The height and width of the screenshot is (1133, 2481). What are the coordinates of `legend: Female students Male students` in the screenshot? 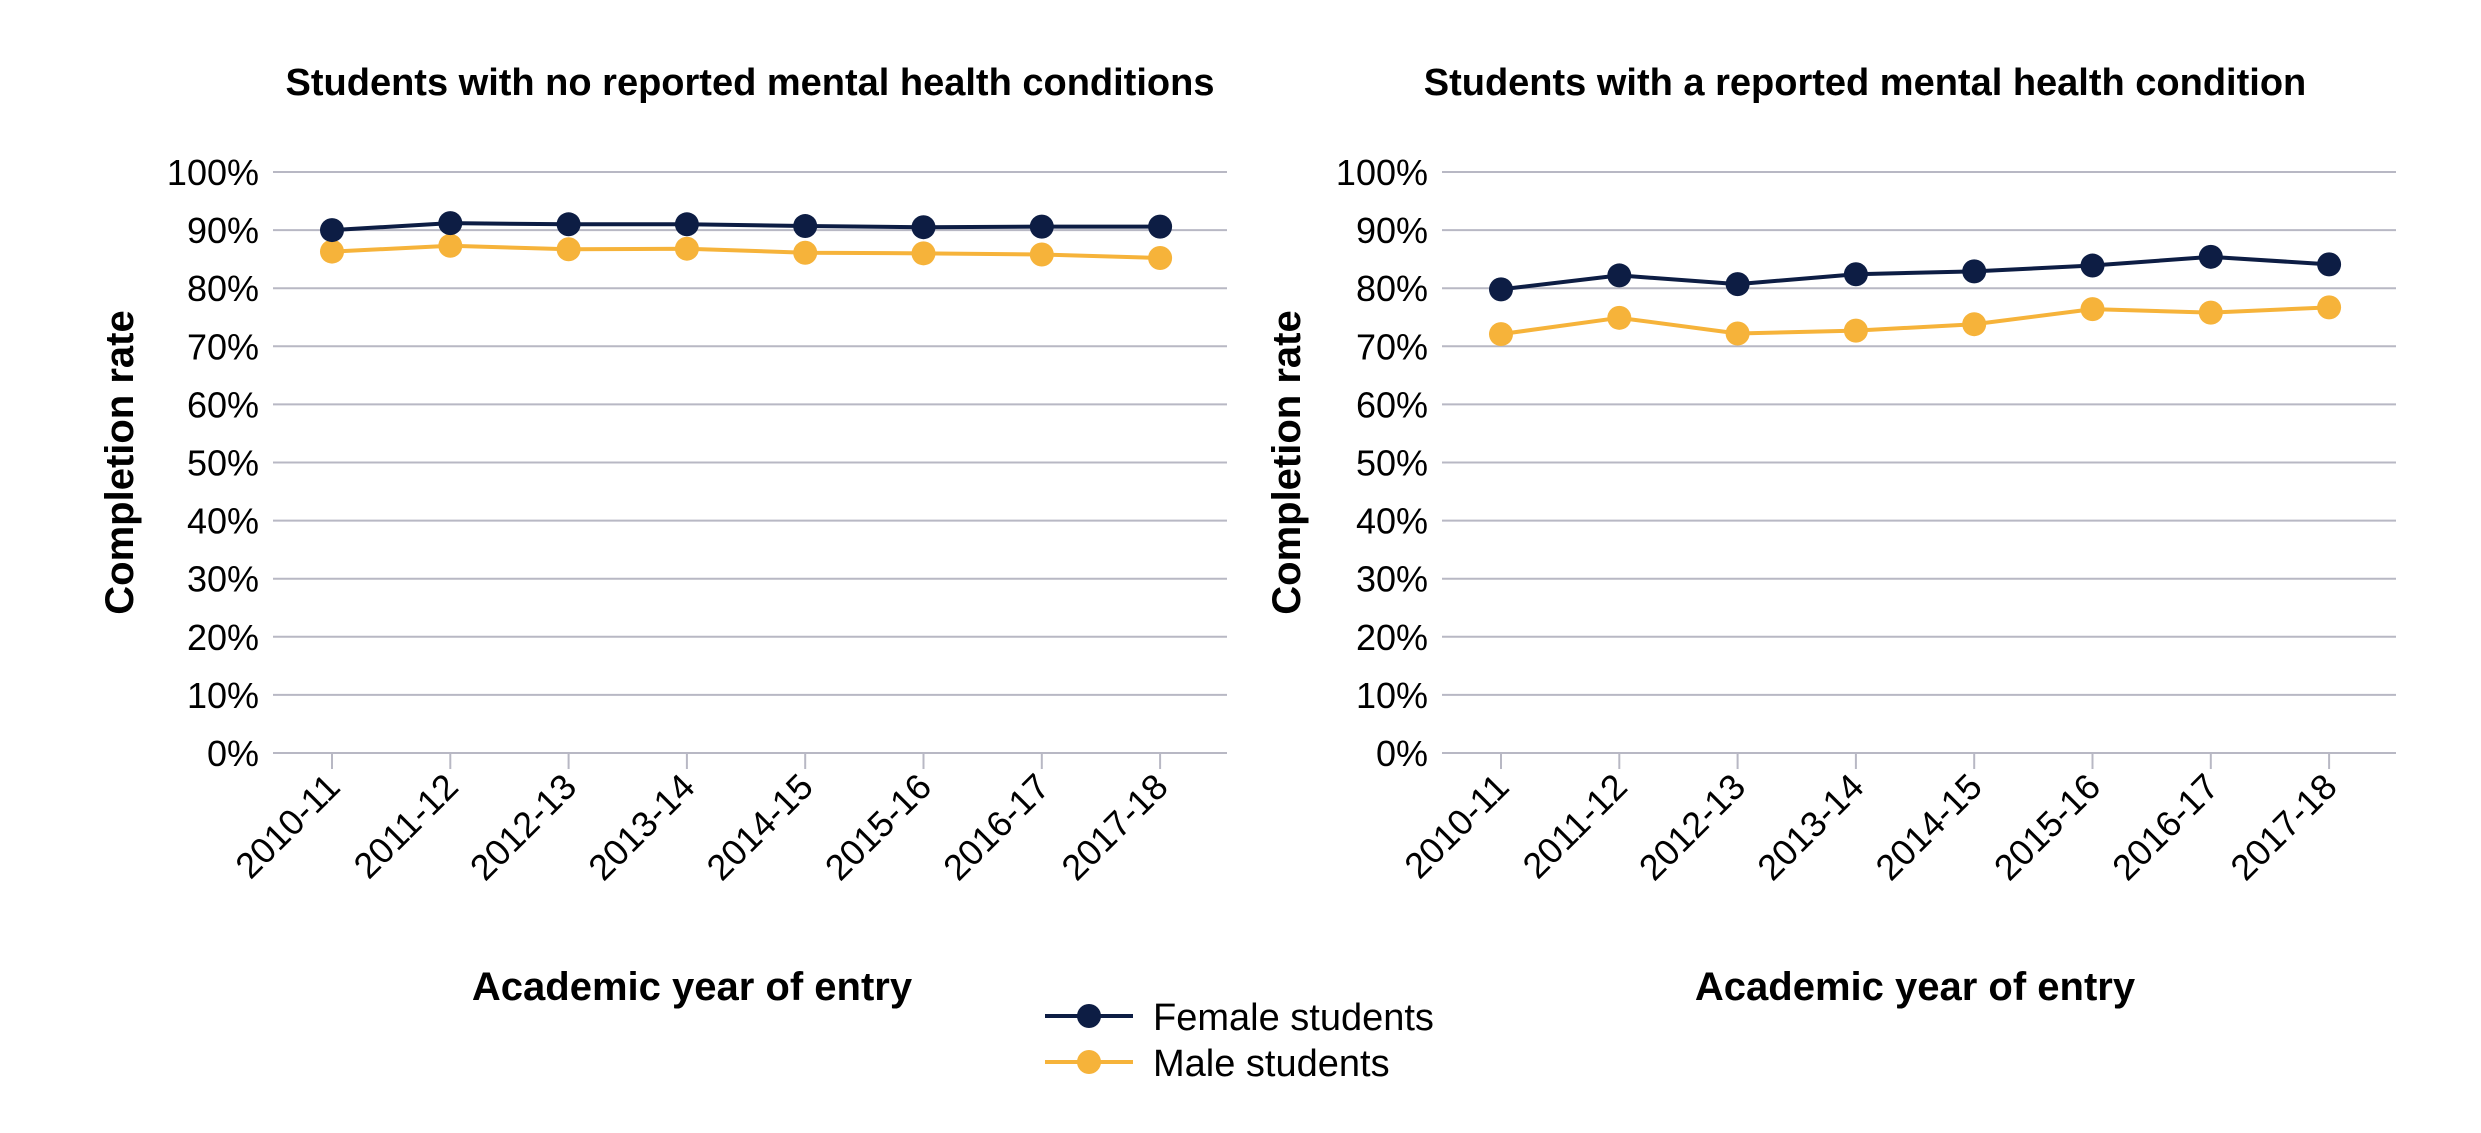 It's located at (1239, 1041).